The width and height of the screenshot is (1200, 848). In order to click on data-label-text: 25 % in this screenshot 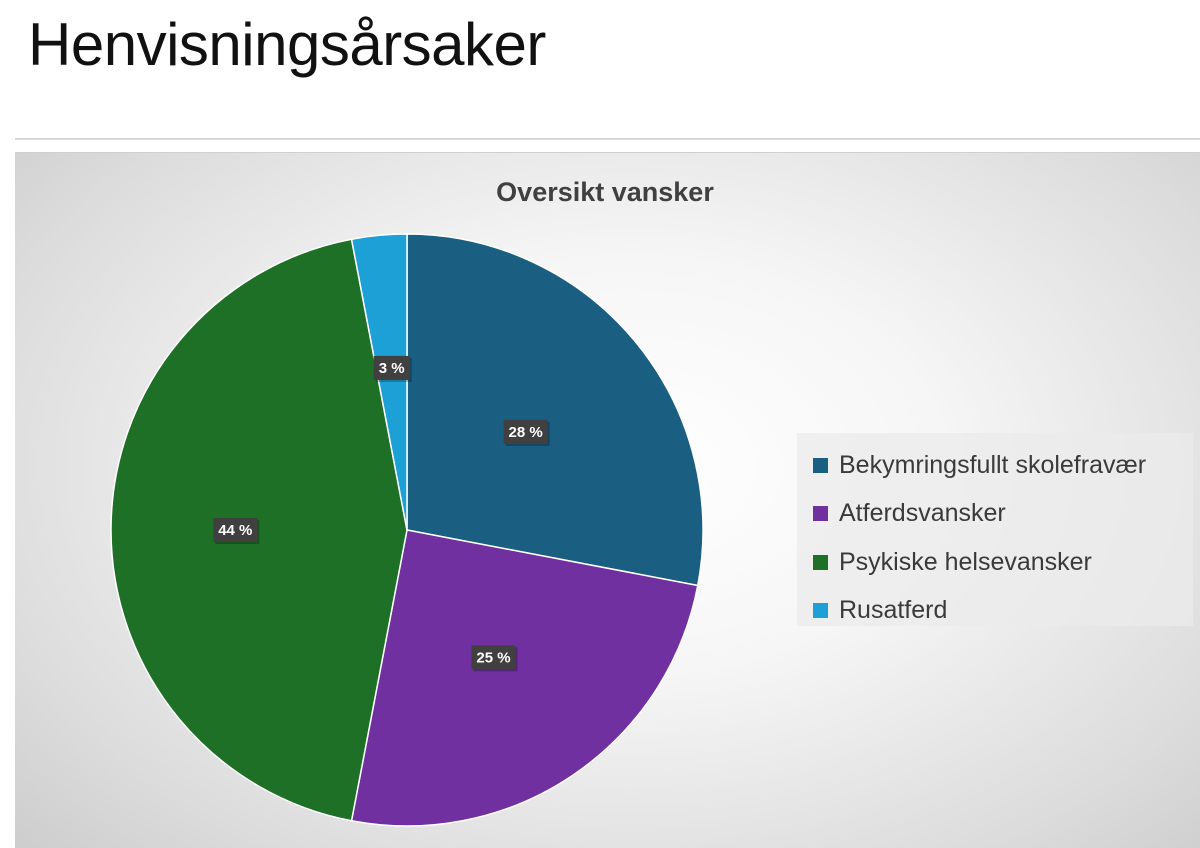, I will do `click(493, 657)`.